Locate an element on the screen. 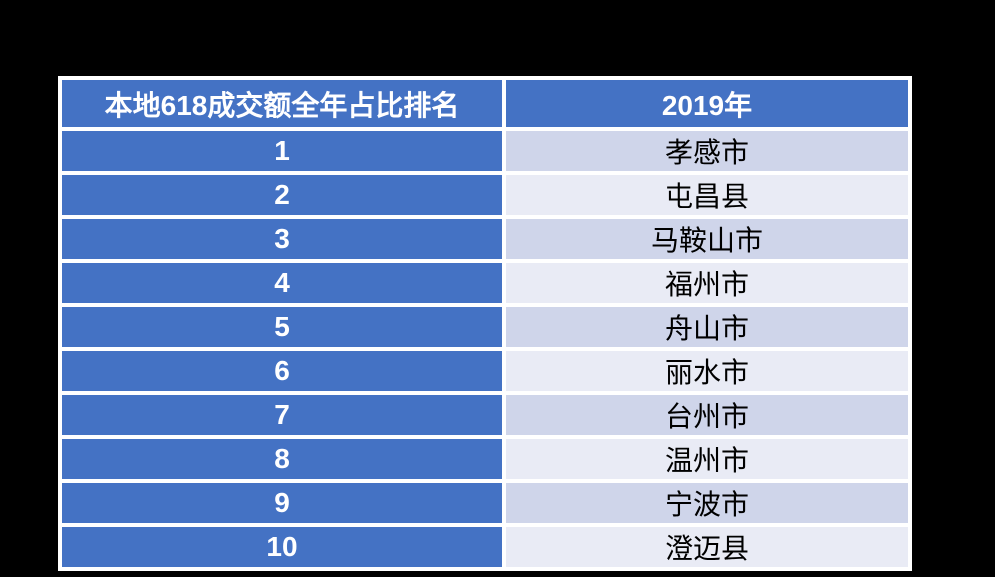  rank-cell: 8 is located at coordinates (282, 459).